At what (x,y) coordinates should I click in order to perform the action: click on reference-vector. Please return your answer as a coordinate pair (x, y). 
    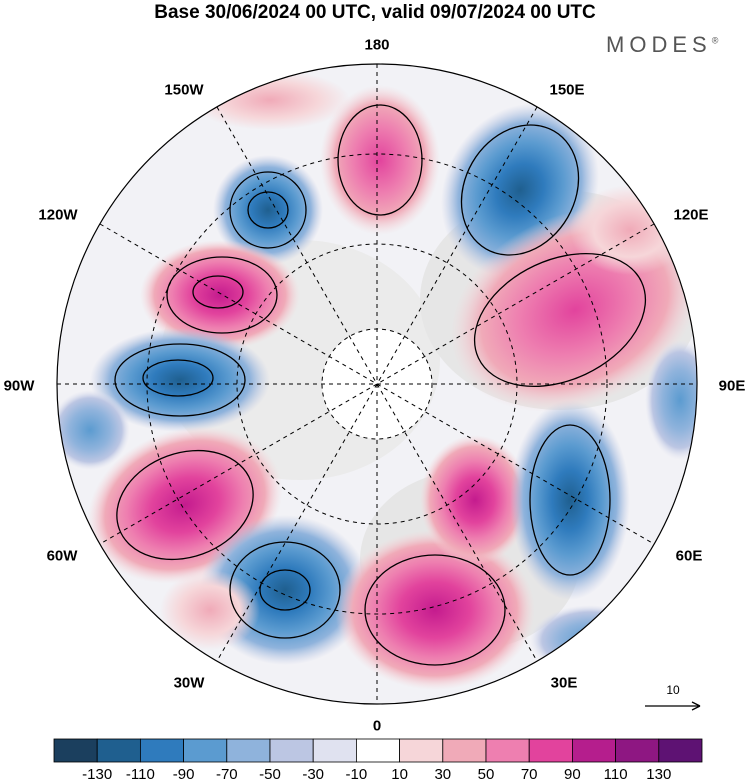
    Looking at the image, I should click on (673, 706).